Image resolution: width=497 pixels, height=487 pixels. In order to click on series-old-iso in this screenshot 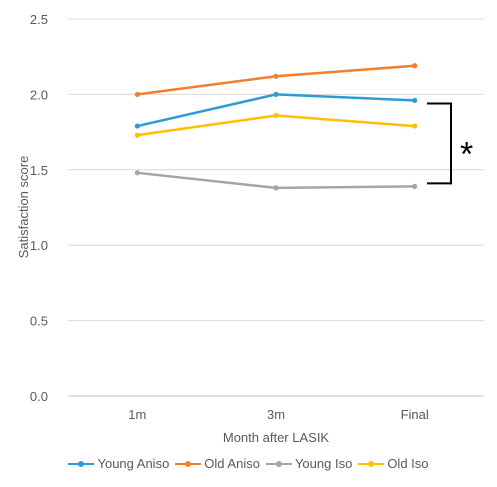, I will do `click(276, 125)`.